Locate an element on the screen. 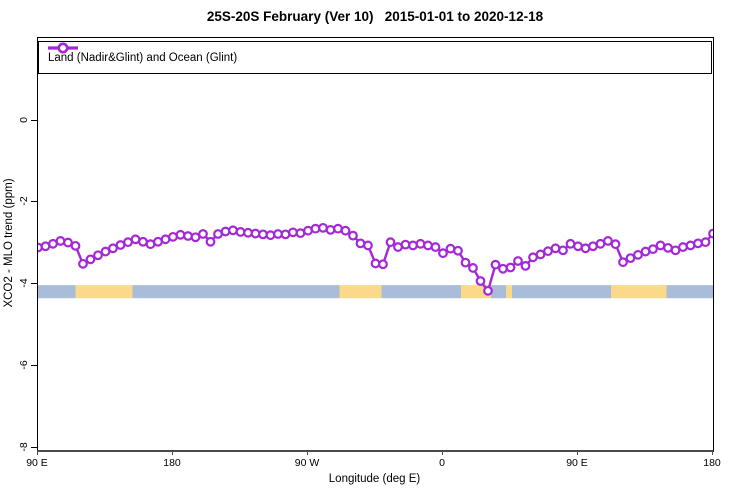 The image size is (750, 500). y-axis-label: XCO2 - MLO trend (ppm) is located at coordinates (9, 243).